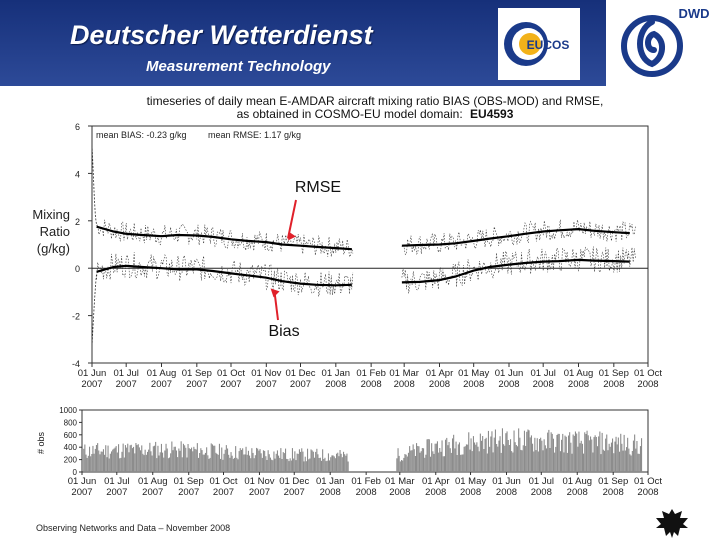 Image resolution: width=720 pixels, height=540 pixels. I want to click on obs-plot-frame, so click(365, 441).